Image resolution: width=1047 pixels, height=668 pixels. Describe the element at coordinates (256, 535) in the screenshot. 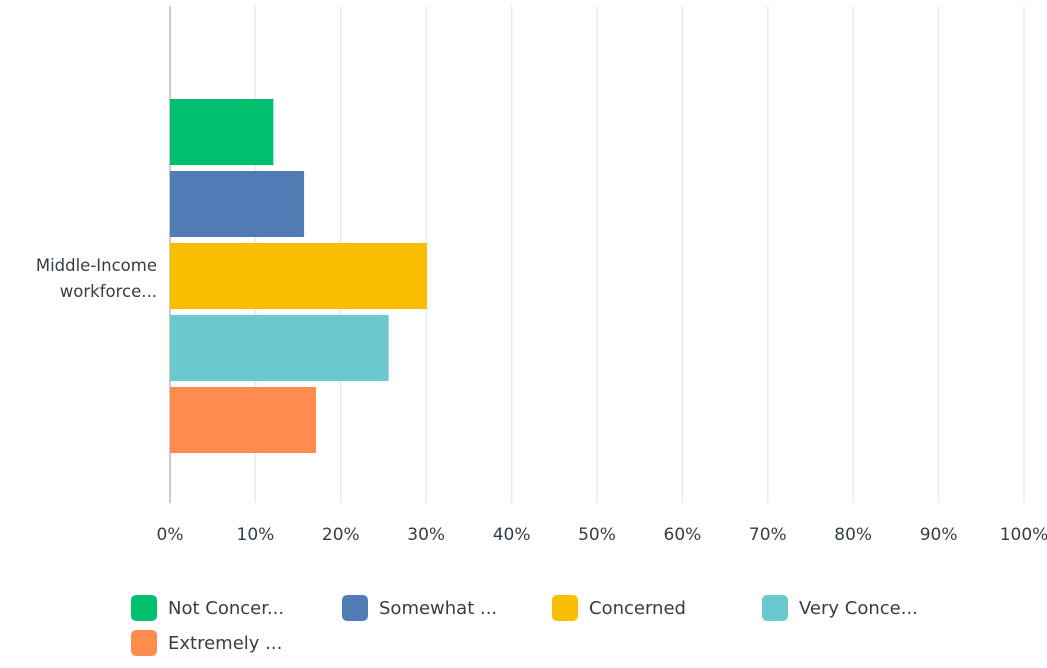

I see `x-tick-label: 10%` at that location.